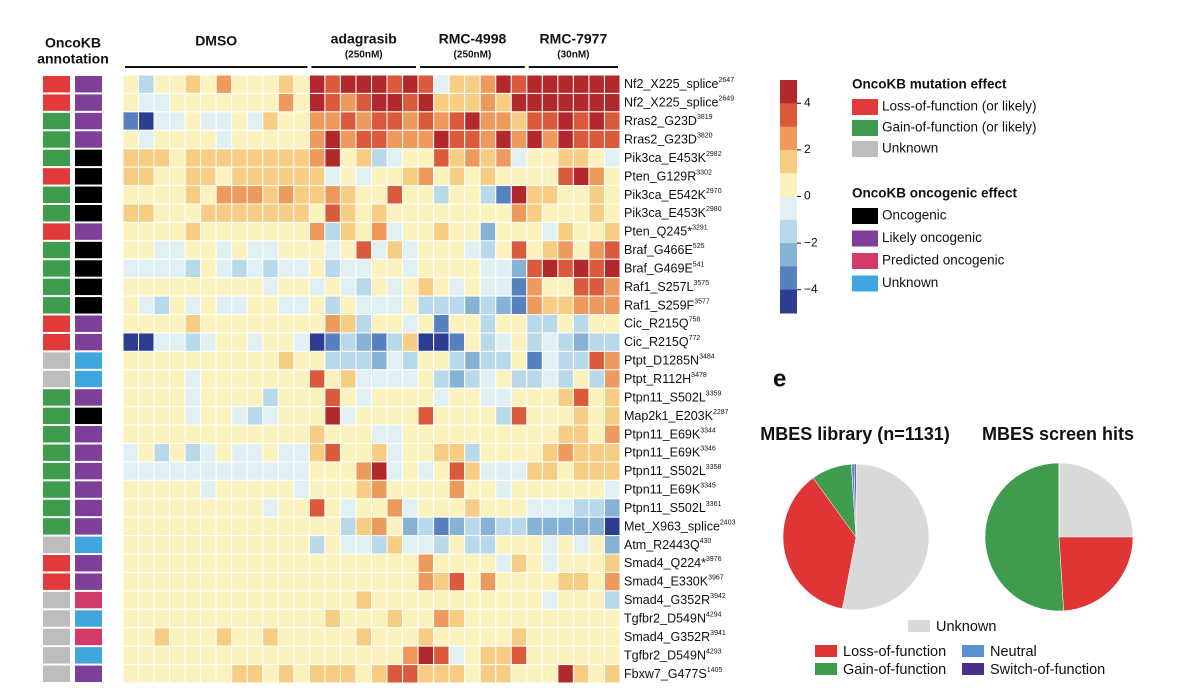 This screenshot has height=693, width=1200. I want to click on legend-swatch, so click(865, 128).